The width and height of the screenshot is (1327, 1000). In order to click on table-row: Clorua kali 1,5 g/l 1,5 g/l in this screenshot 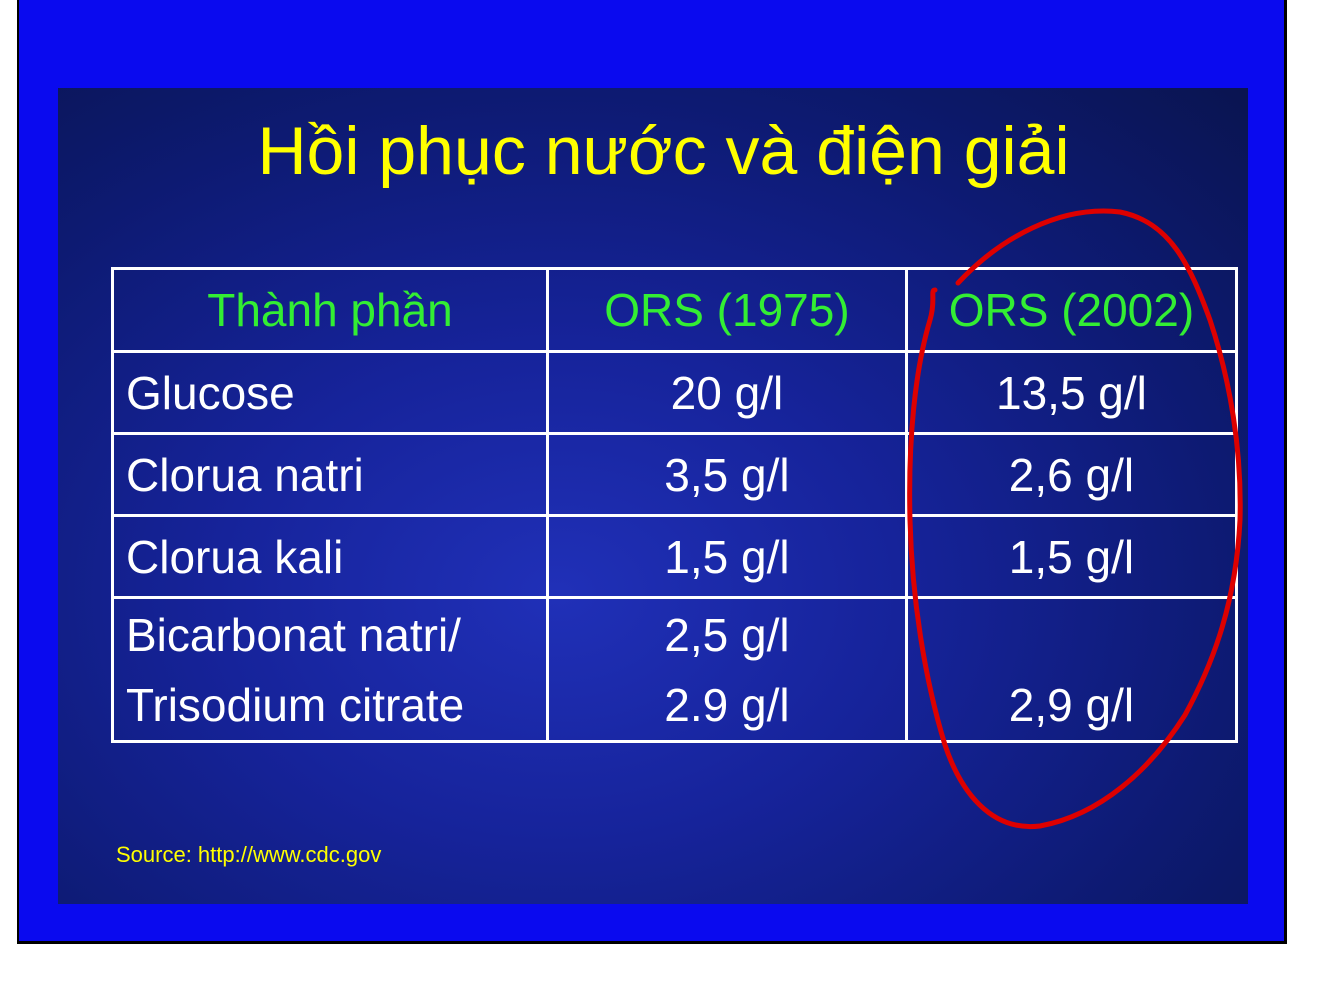, I will do `click(675, 556)`.